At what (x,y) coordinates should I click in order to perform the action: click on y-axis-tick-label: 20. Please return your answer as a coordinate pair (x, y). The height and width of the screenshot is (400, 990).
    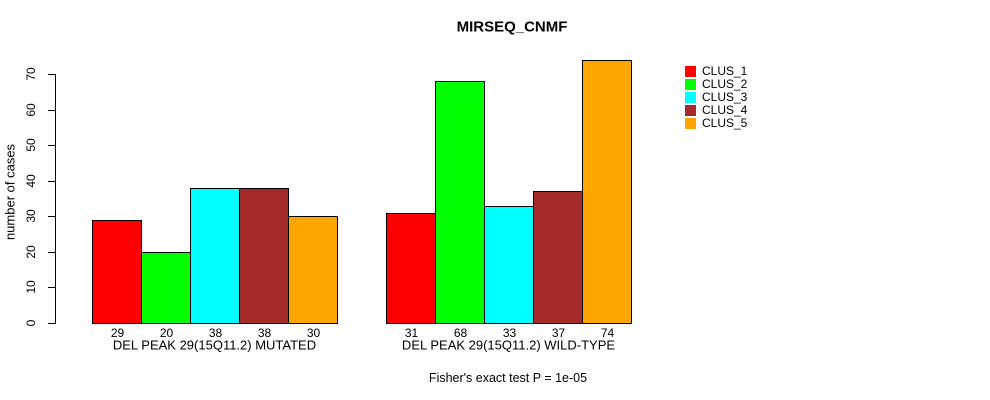
    Looking at the image, I should click on (31, 252).